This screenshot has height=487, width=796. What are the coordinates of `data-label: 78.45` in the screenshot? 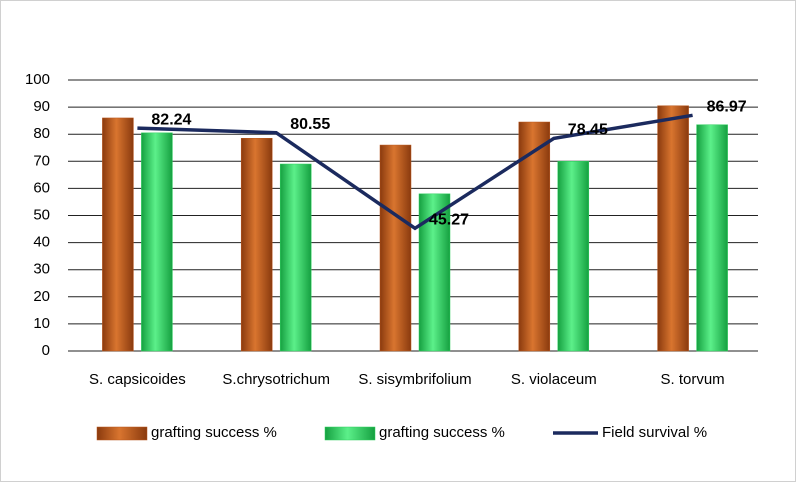 It's located at (588, 130).